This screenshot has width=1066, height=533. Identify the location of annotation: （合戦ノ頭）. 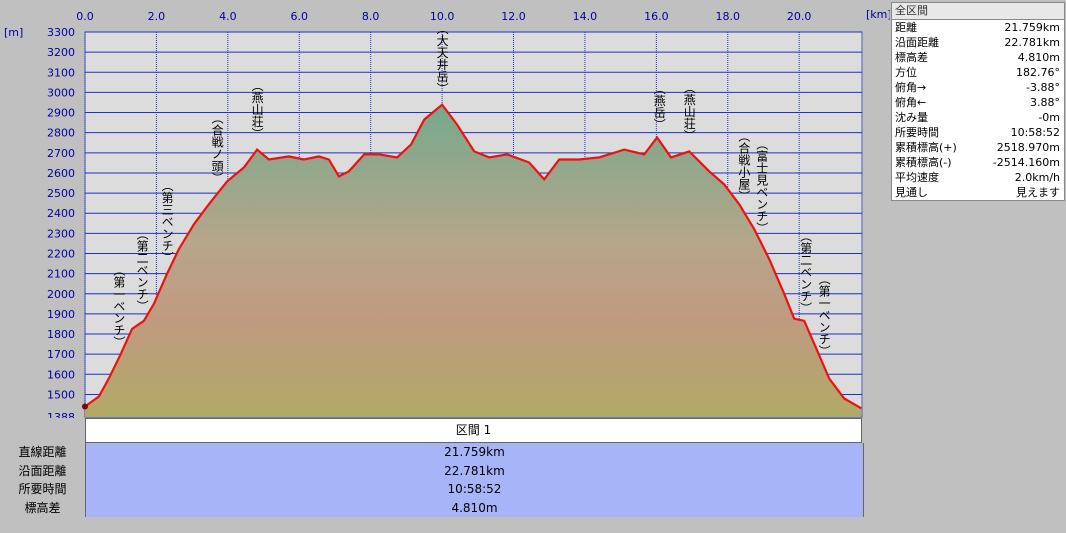
(217, 148).